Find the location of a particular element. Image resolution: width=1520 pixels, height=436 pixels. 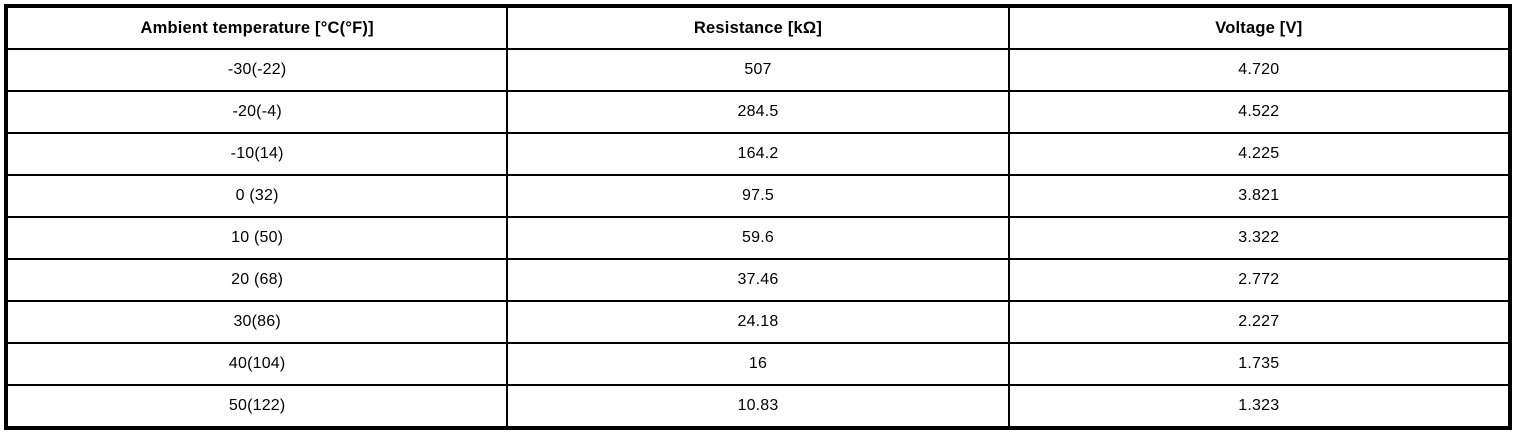

cell-temperature: 50(122) is located at coordinates (256, 406).